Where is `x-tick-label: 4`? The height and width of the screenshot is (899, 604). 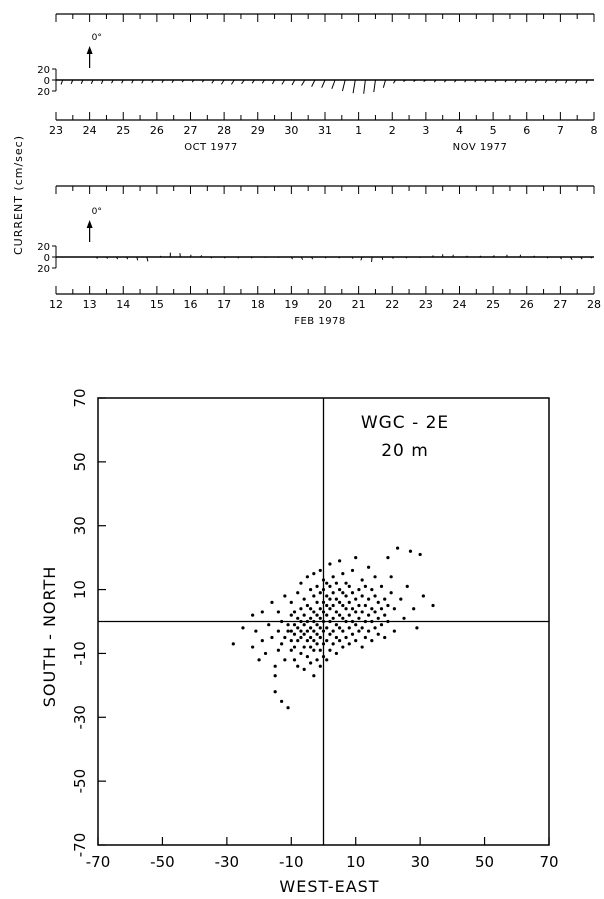
x-tick-label: 4 is located at coordinates (459, 130).